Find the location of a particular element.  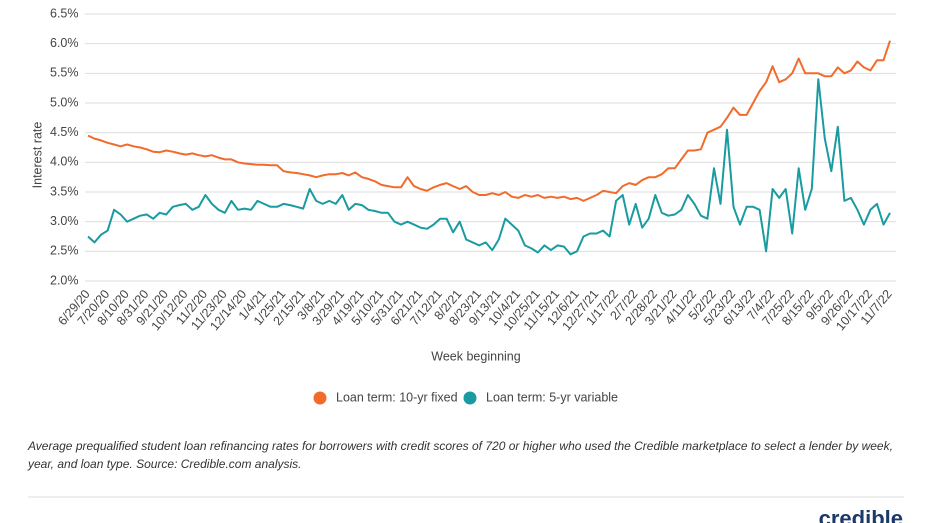

y-tick-label: 3.5% is located at coordinates (64, 191).